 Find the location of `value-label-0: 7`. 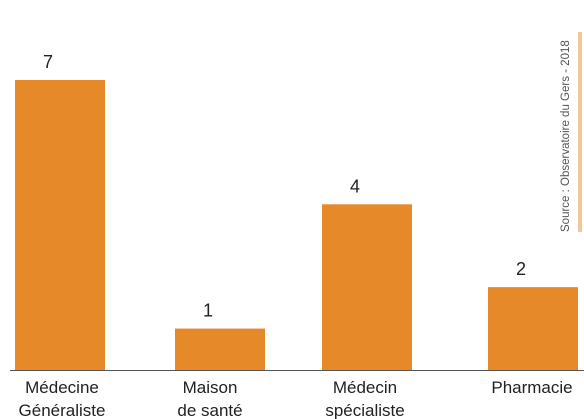

value-label-0: 7 is located at coordinates (48, 62).